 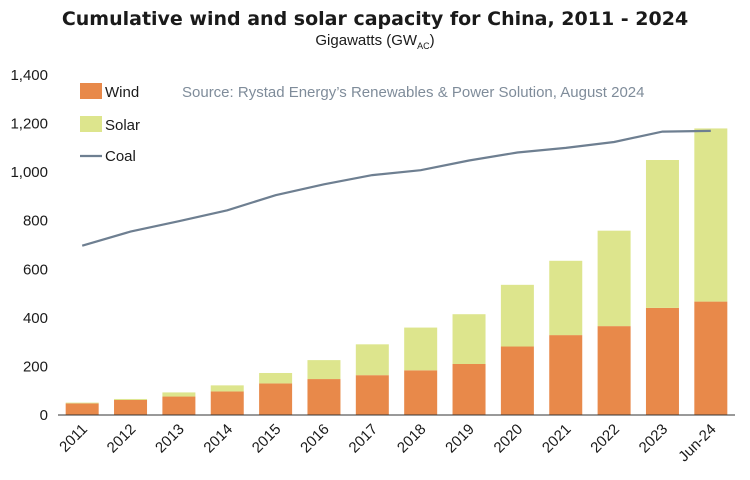 I want to click on x-tick-label: 2015, so click(x=267, y=439).